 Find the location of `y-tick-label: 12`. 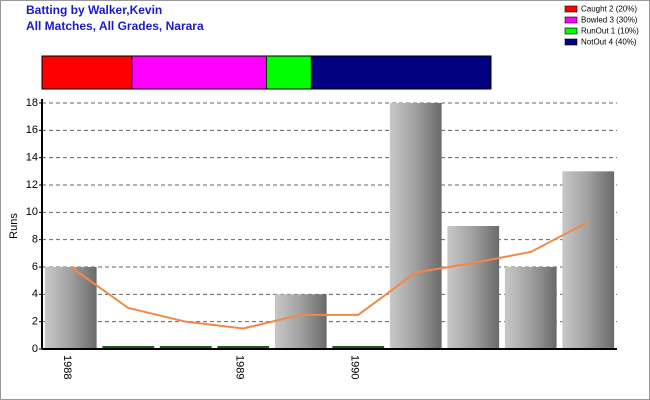

y-tick-label: 12 is located at coordinates (32, 185).